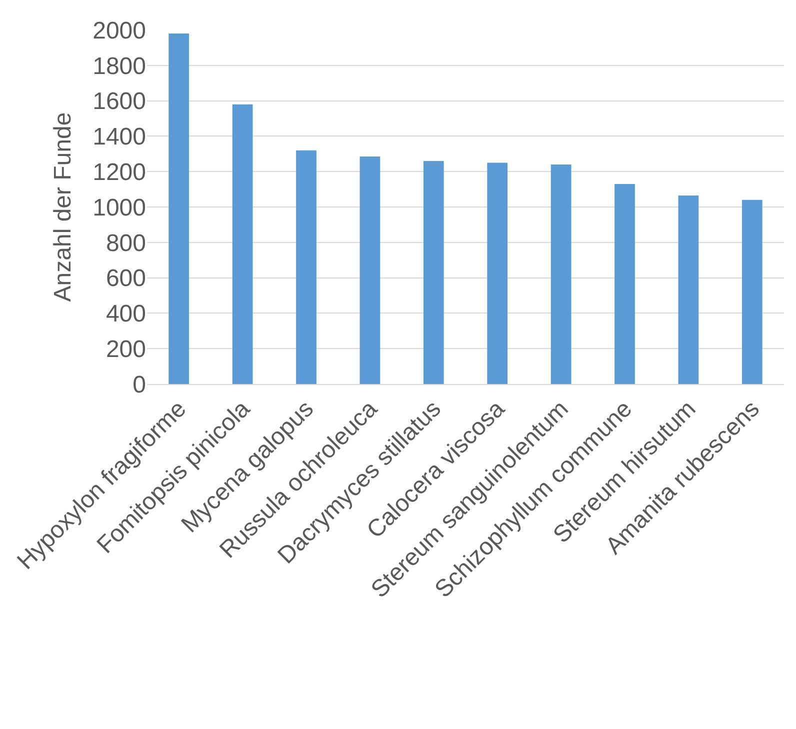  Describe the element at coordinates (126, 349) in the screenshot. I see `y-tick-label: 200` at that location.